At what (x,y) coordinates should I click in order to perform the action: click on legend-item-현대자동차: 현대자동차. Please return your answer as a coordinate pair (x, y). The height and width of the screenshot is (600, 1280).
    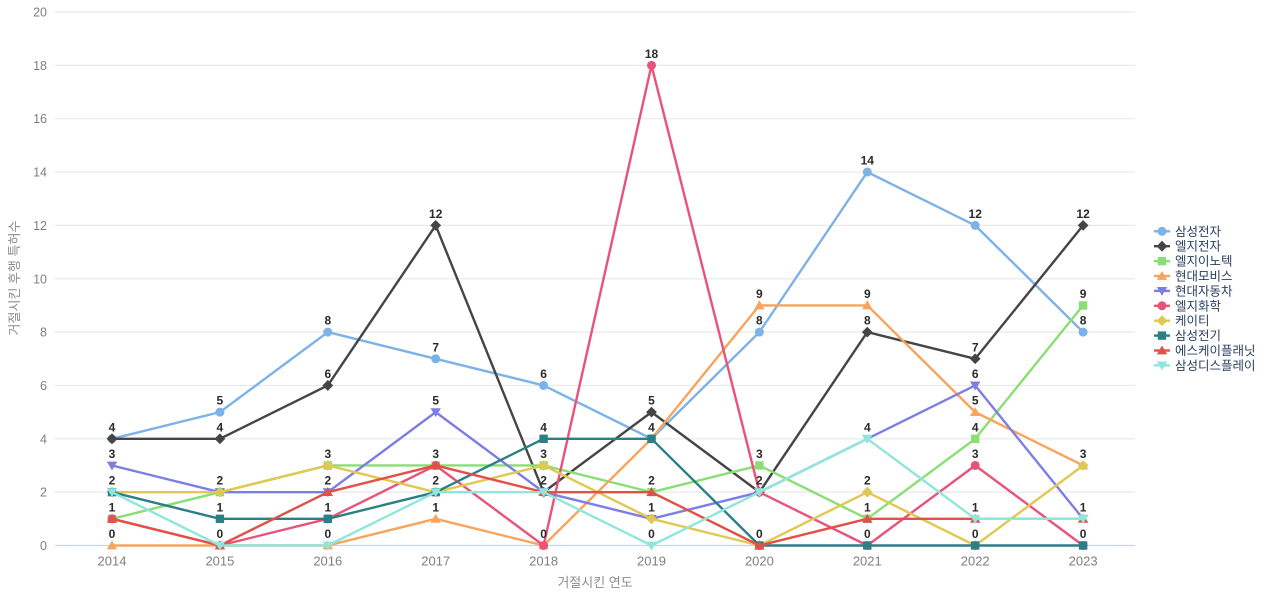
    Looking at the image, I should click on (1193, 291).